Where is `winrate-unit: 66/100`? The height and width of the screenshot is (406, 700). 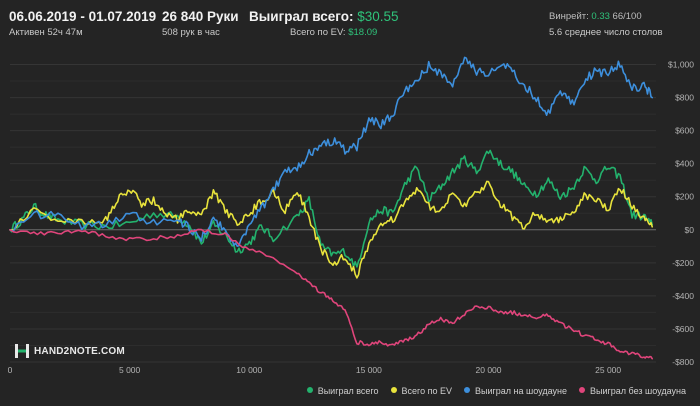 winrate-unit: 66/100 is located at coordinates (627, 16).